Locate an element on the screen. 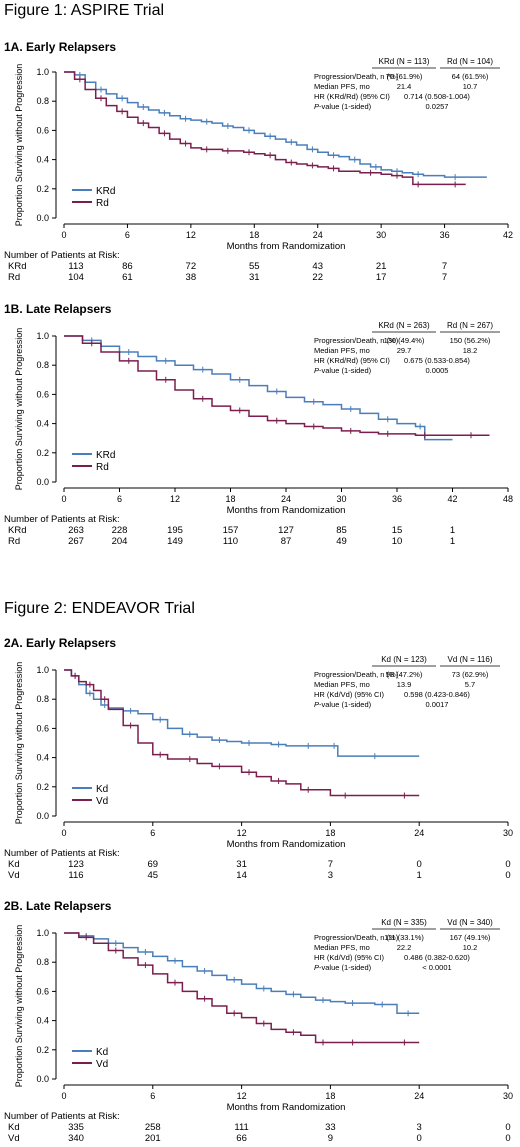 This screenshot has width=520, height=1147. risk-value: 258 is located at coordinates (152, 1127).